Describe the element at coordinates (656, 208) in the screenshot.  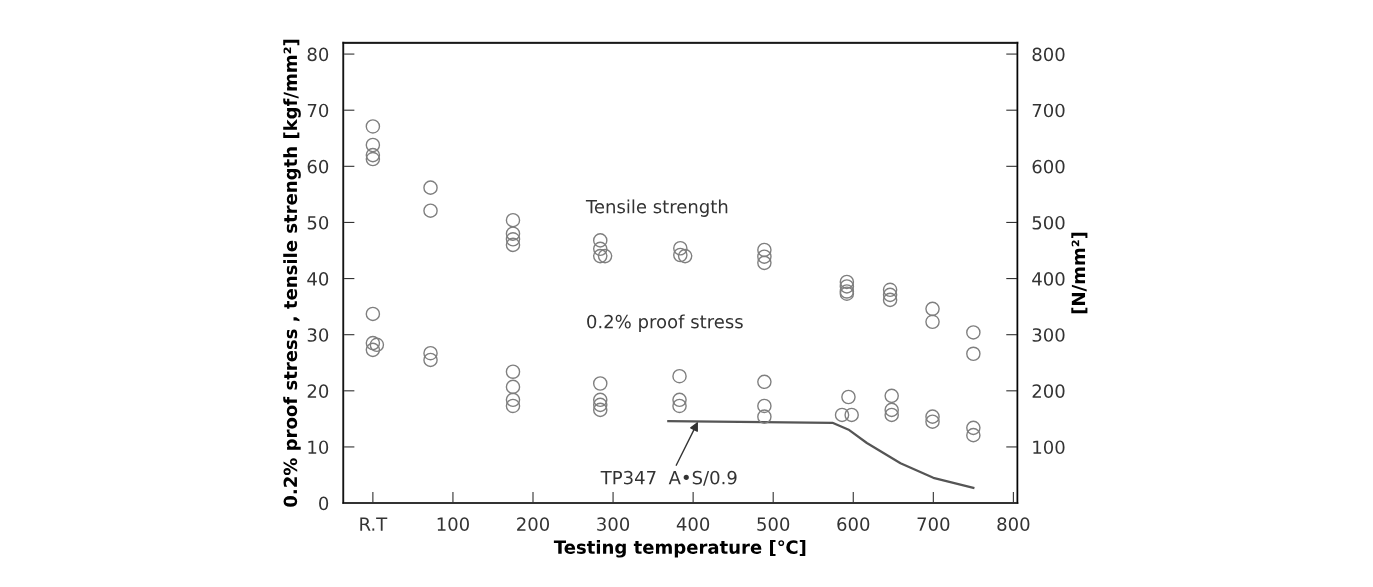
I see `series-label: Tensile strength` at that location.